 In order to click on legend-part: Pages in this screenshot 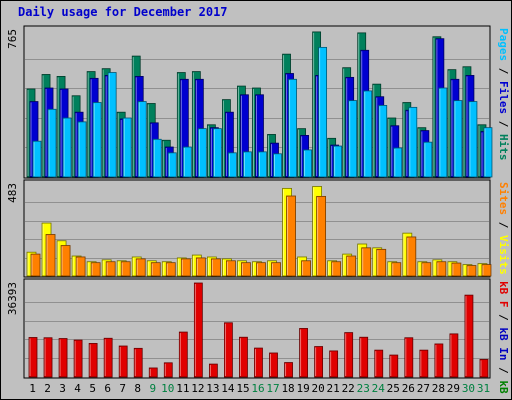, I will do `click(503, 44)`.